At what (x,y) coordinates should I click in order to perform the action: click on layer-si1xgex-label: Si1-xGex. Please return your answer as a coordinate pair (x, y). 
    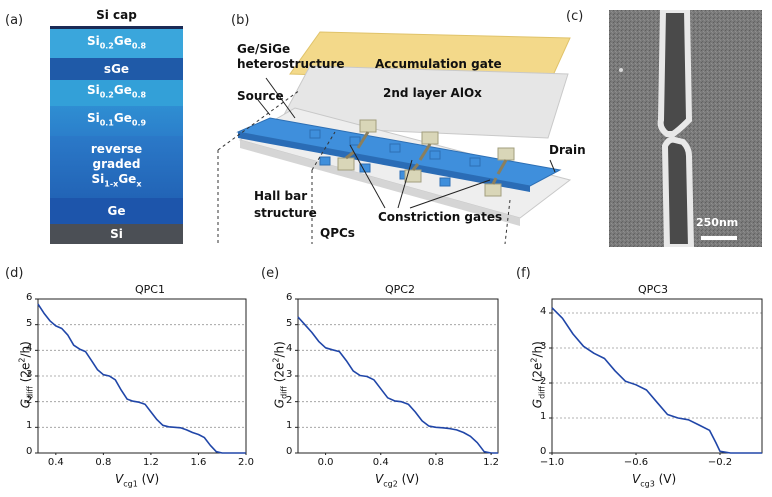
    Looking at the image, I should click on (116, 180).